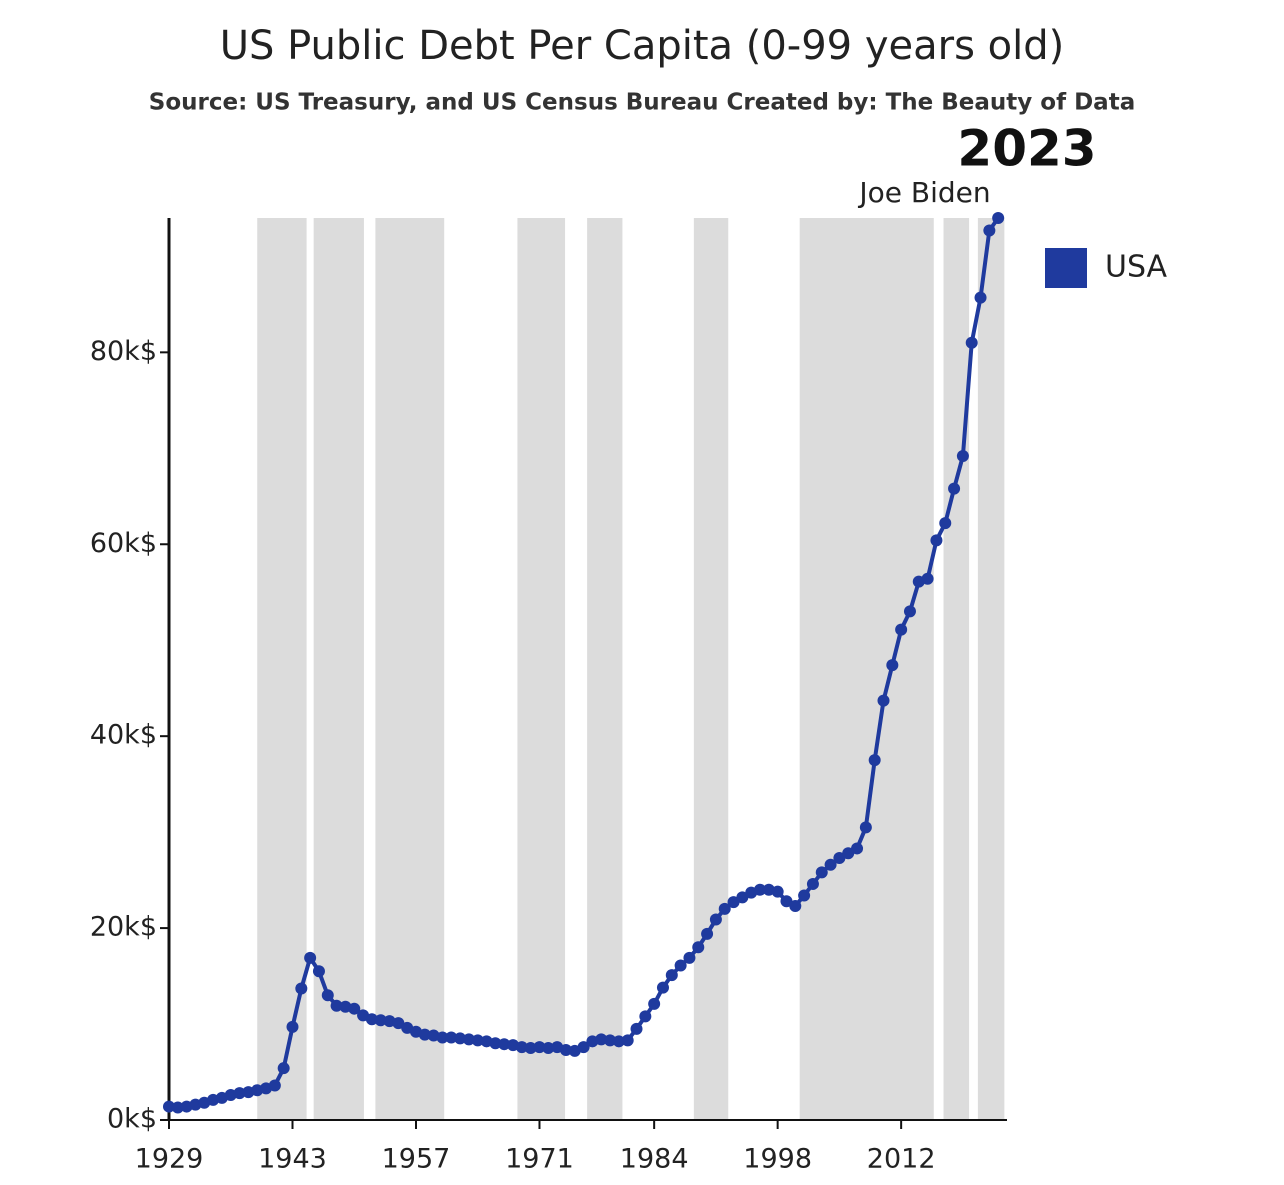 This screenshot has width=1284, height=1185. What do you see at coordinates (901, 1159) in the screenshot?
I see `x-tick-label: 2012` at bounding box center [901, 1159].